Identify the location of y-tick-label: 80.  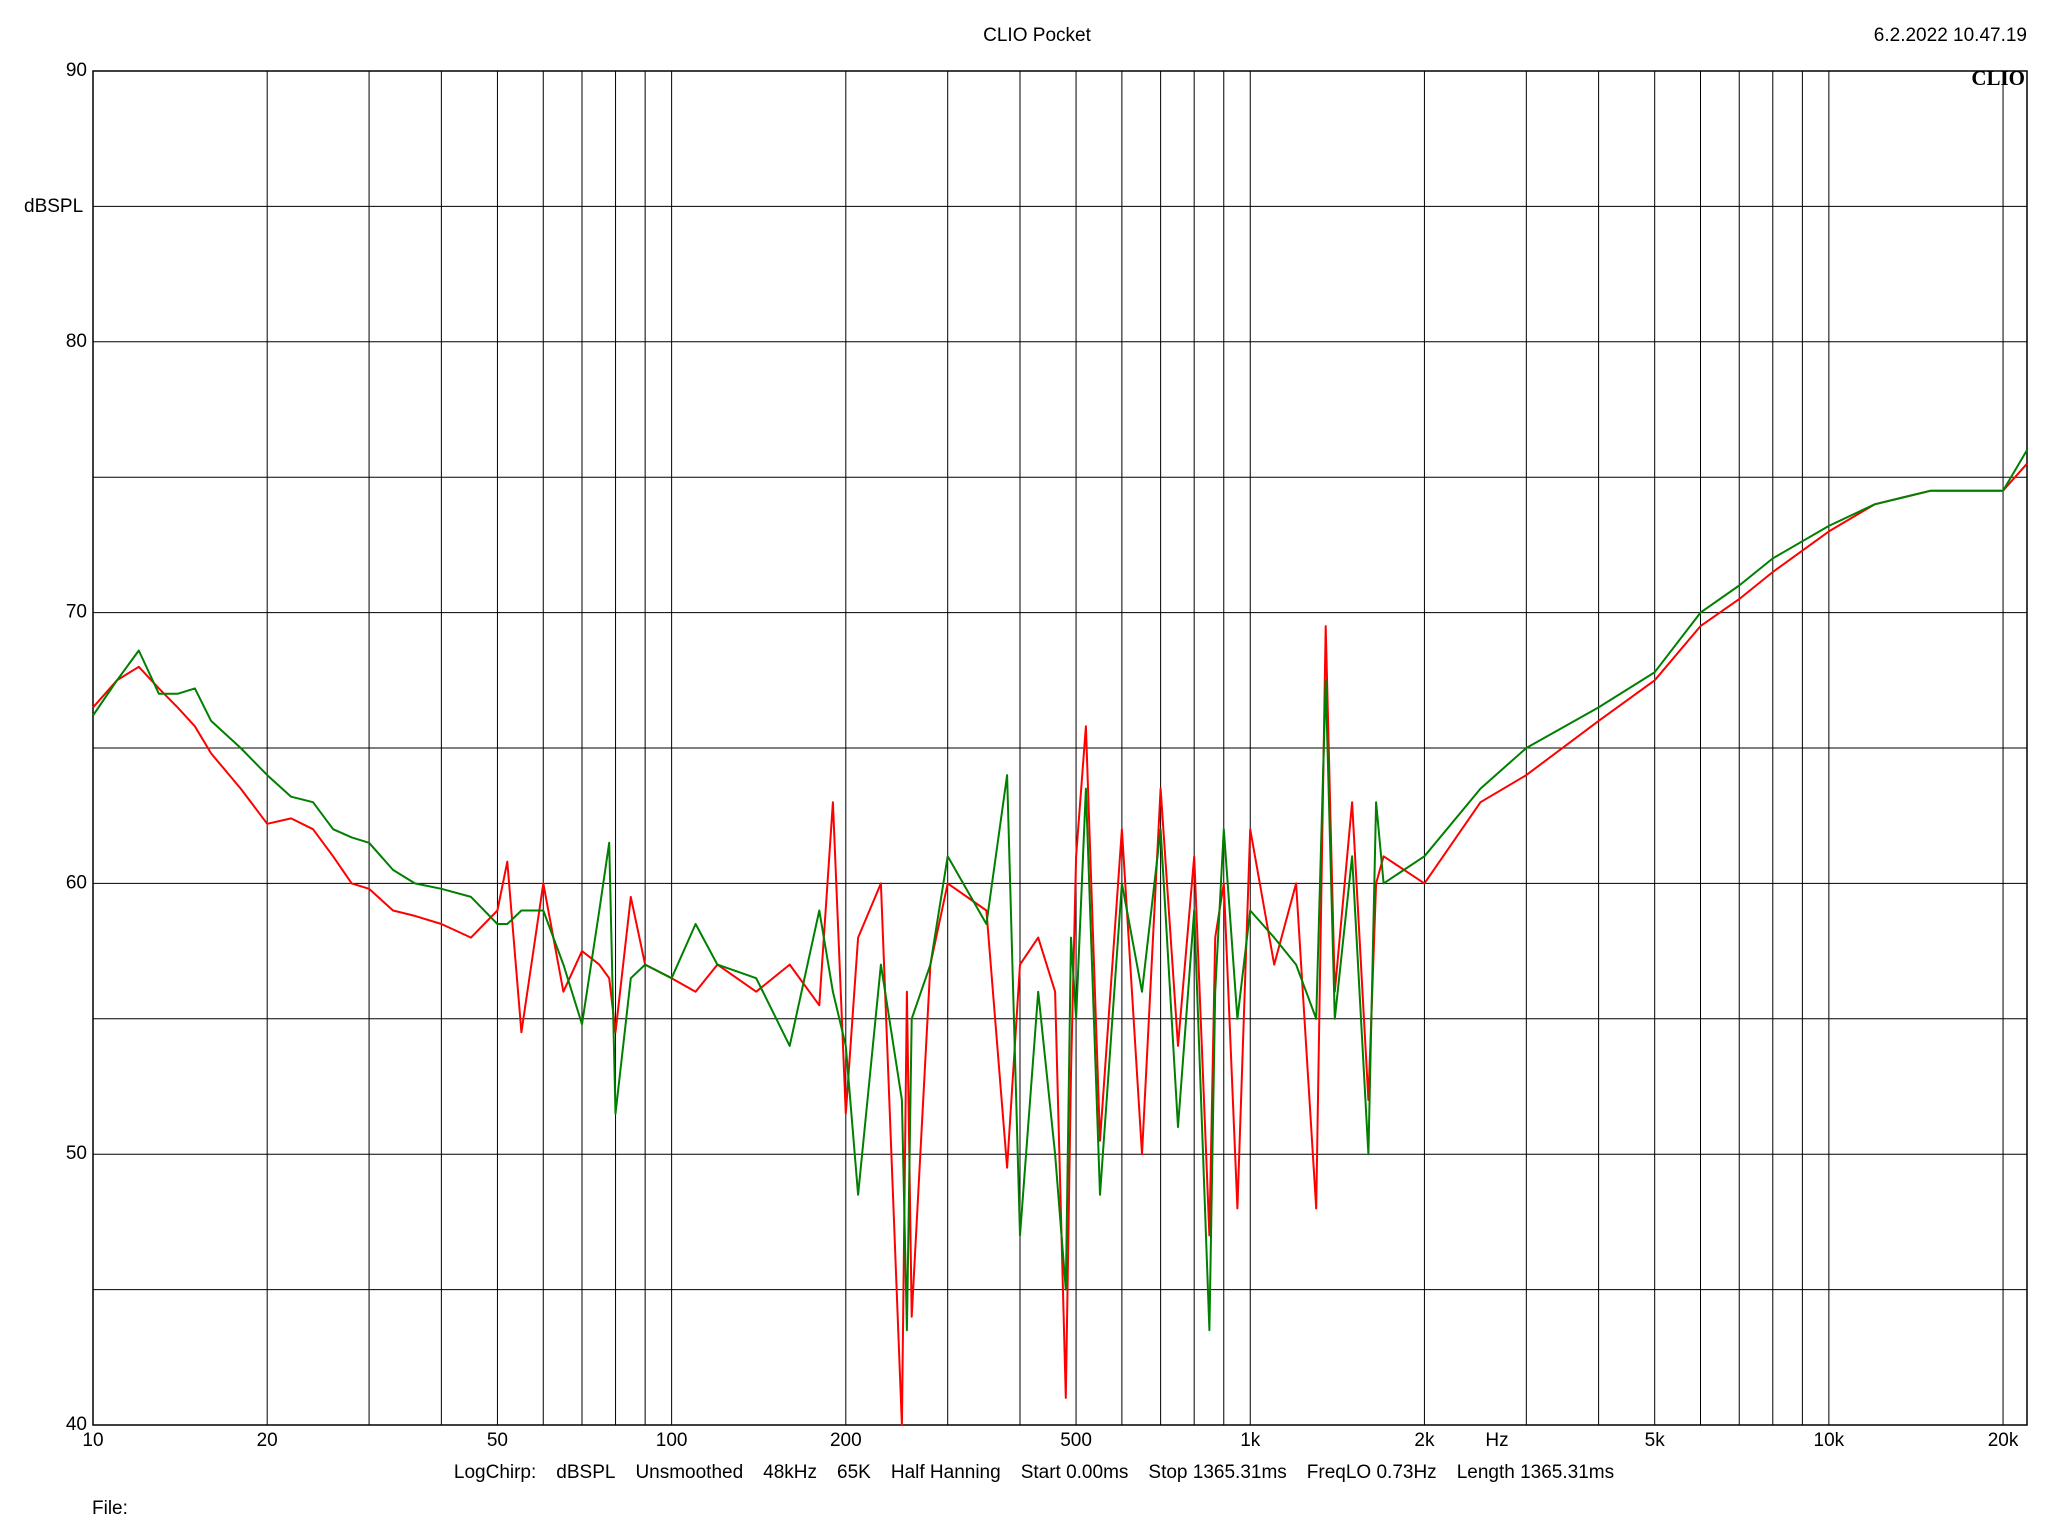
(76, 341).